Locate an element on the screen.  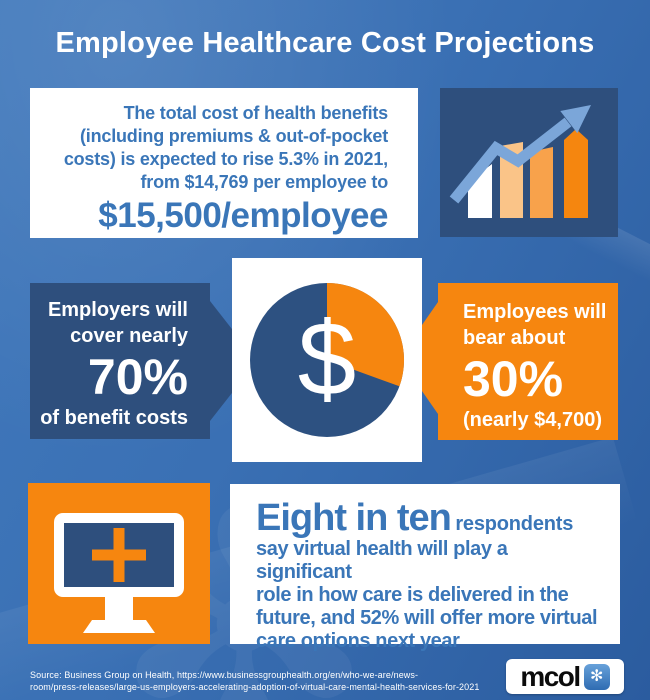
telehealth-icon-box is located at coordinates (119, 563).